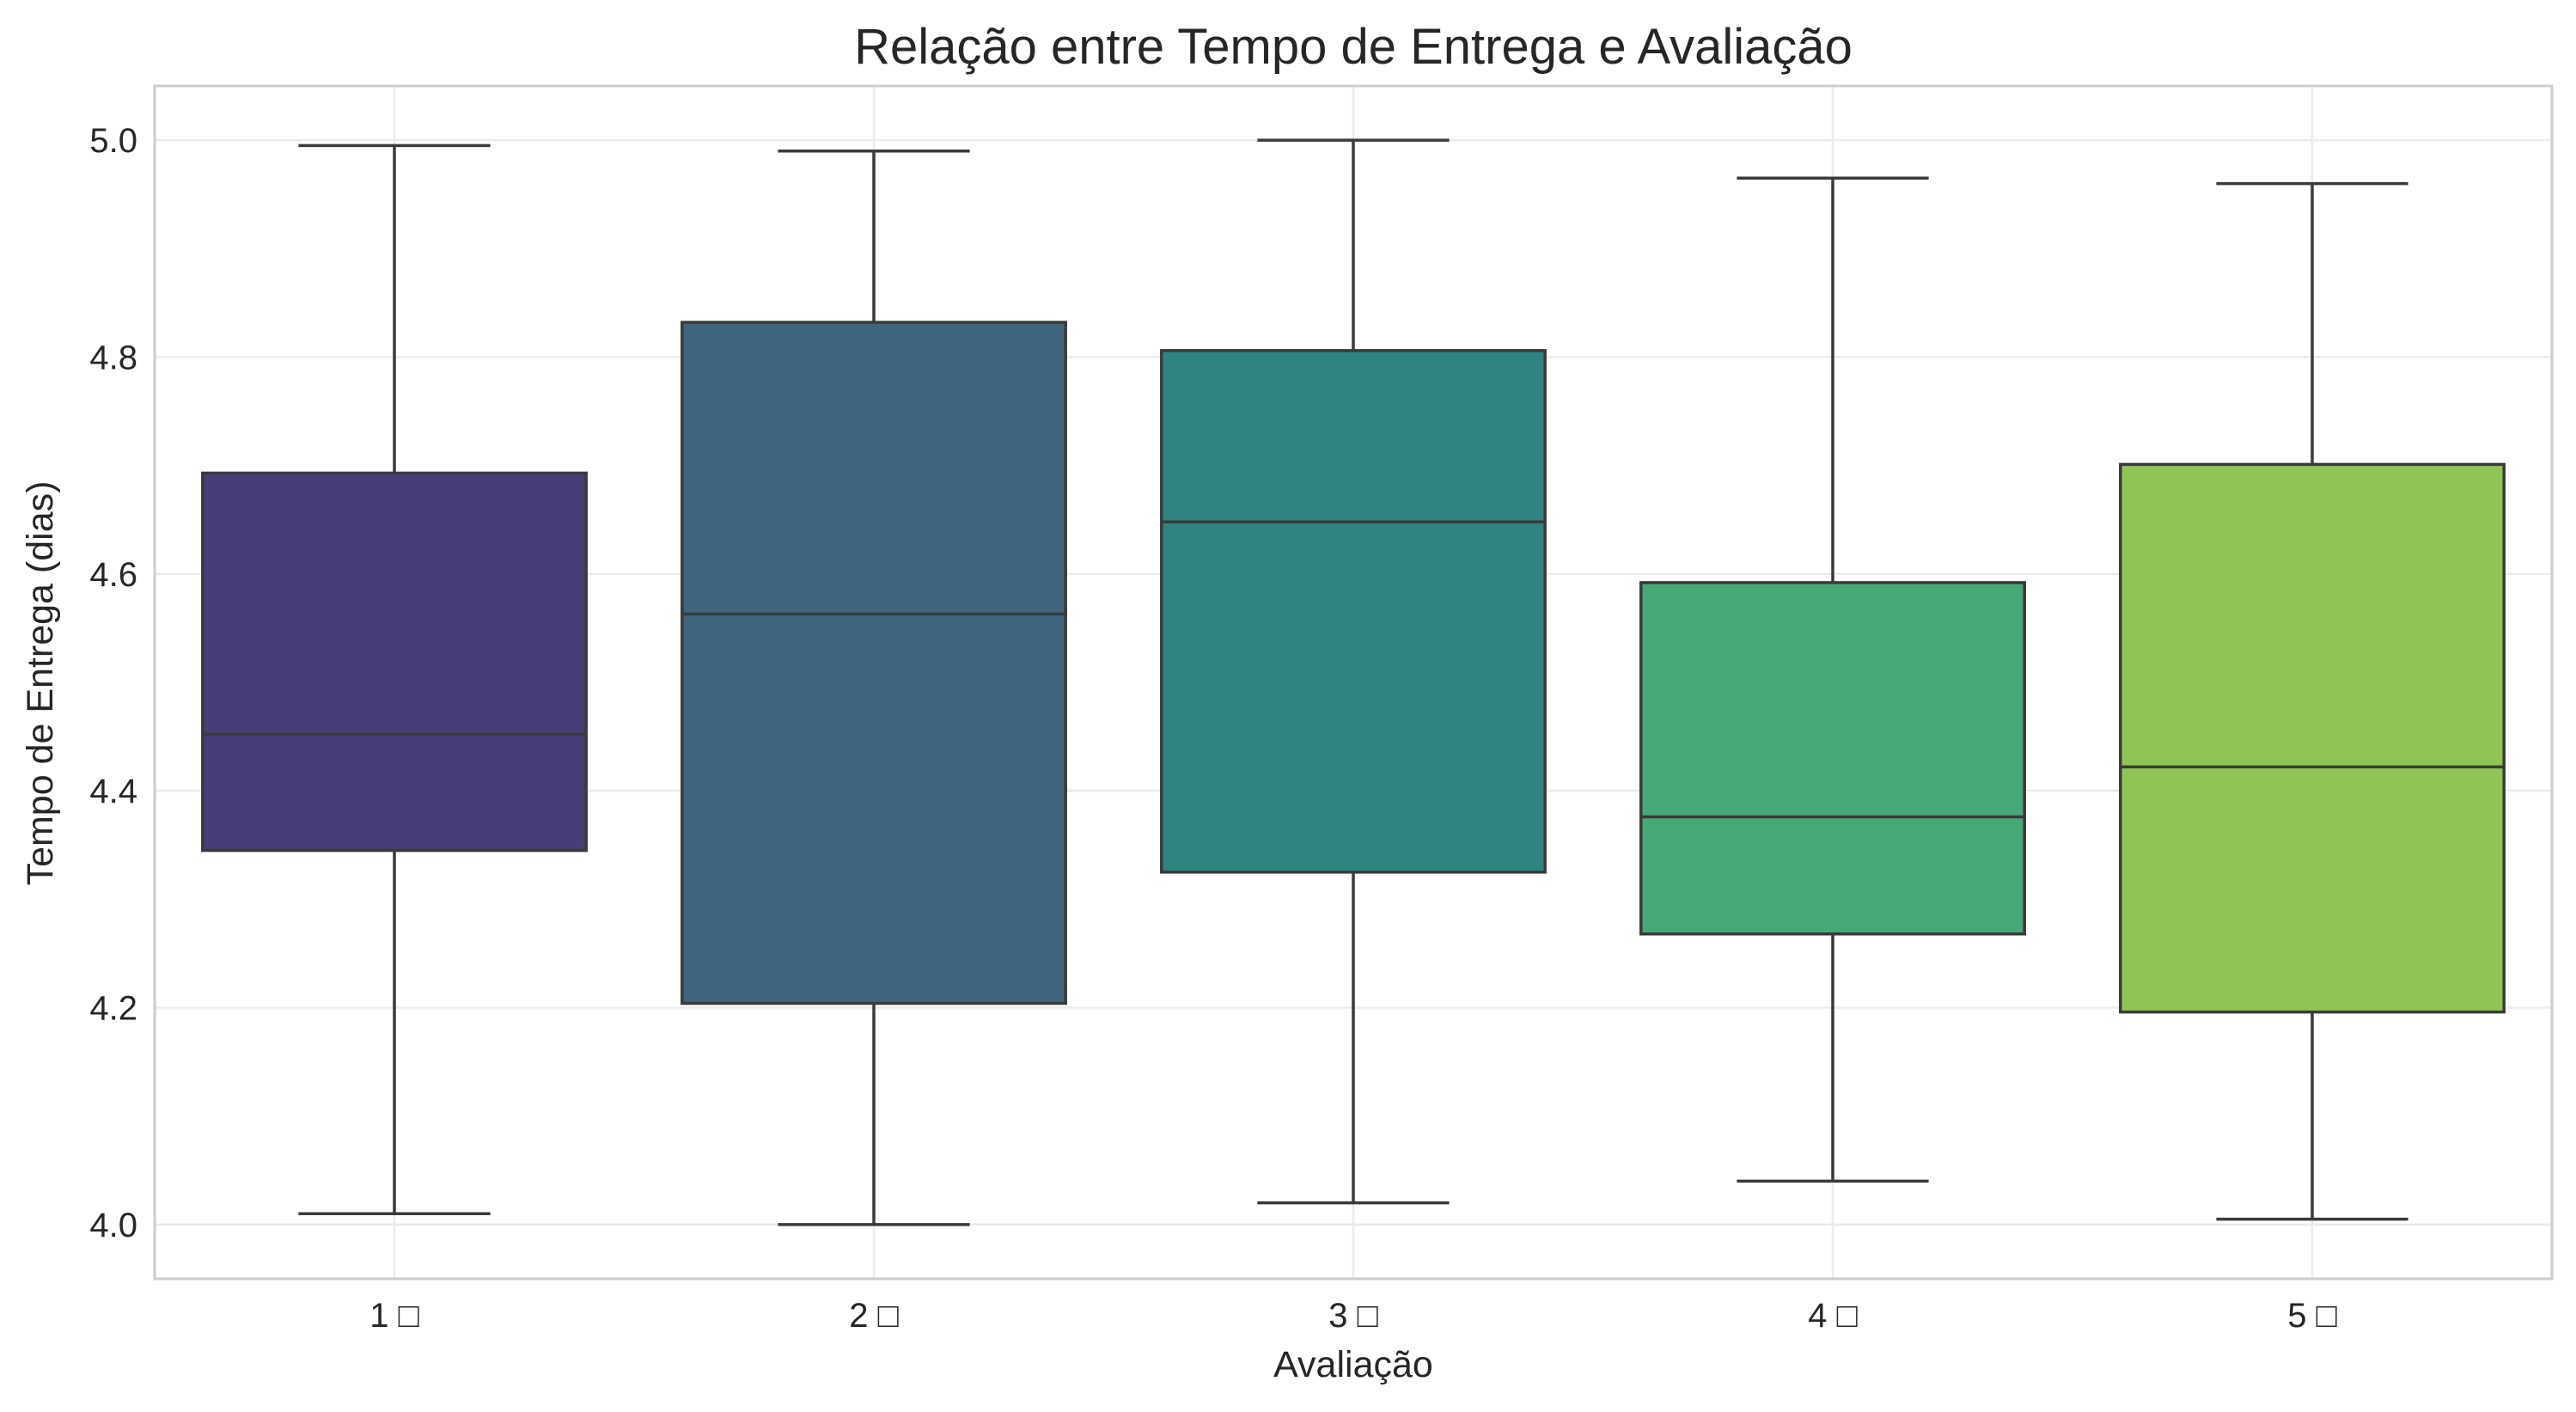 This screenshot has height=1412, width=2576. I want to click on y-axis-ticks: 4.0 4.2 4.4 4.6 4.8 5.0, so click(113, 683).